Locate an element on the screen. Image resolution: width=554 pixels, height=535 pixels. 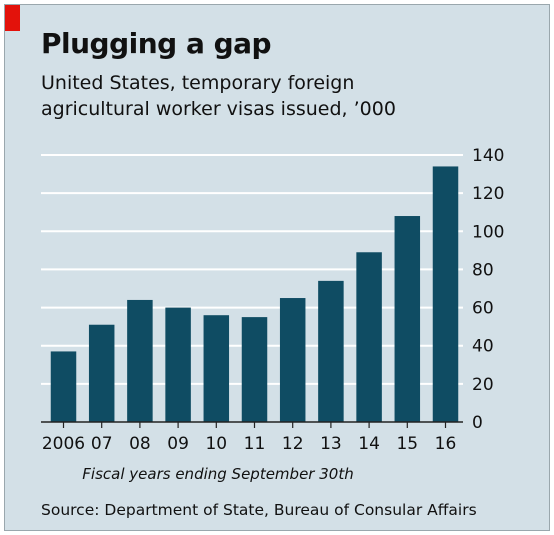
x-axis-note: Fiscal years ending September 30th is located at coordinates (218, 474).